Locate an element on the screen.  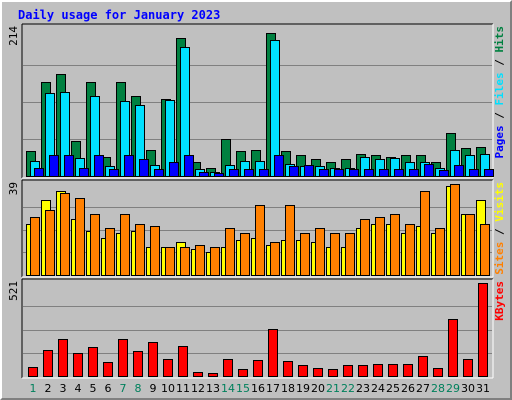
chart-title: Daily usage for January 2023 is located at coordinates (119, 15).